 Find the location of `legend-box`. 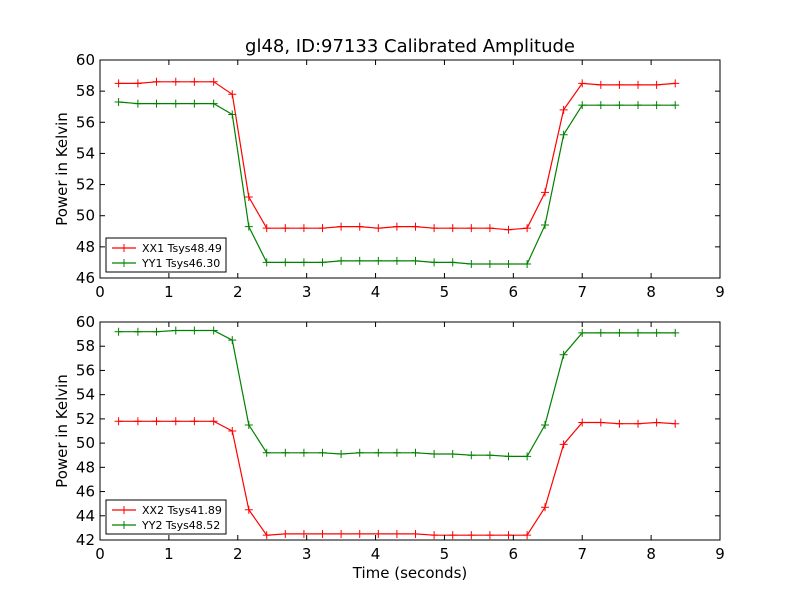

legend-box is located at coordinates (166, 255).